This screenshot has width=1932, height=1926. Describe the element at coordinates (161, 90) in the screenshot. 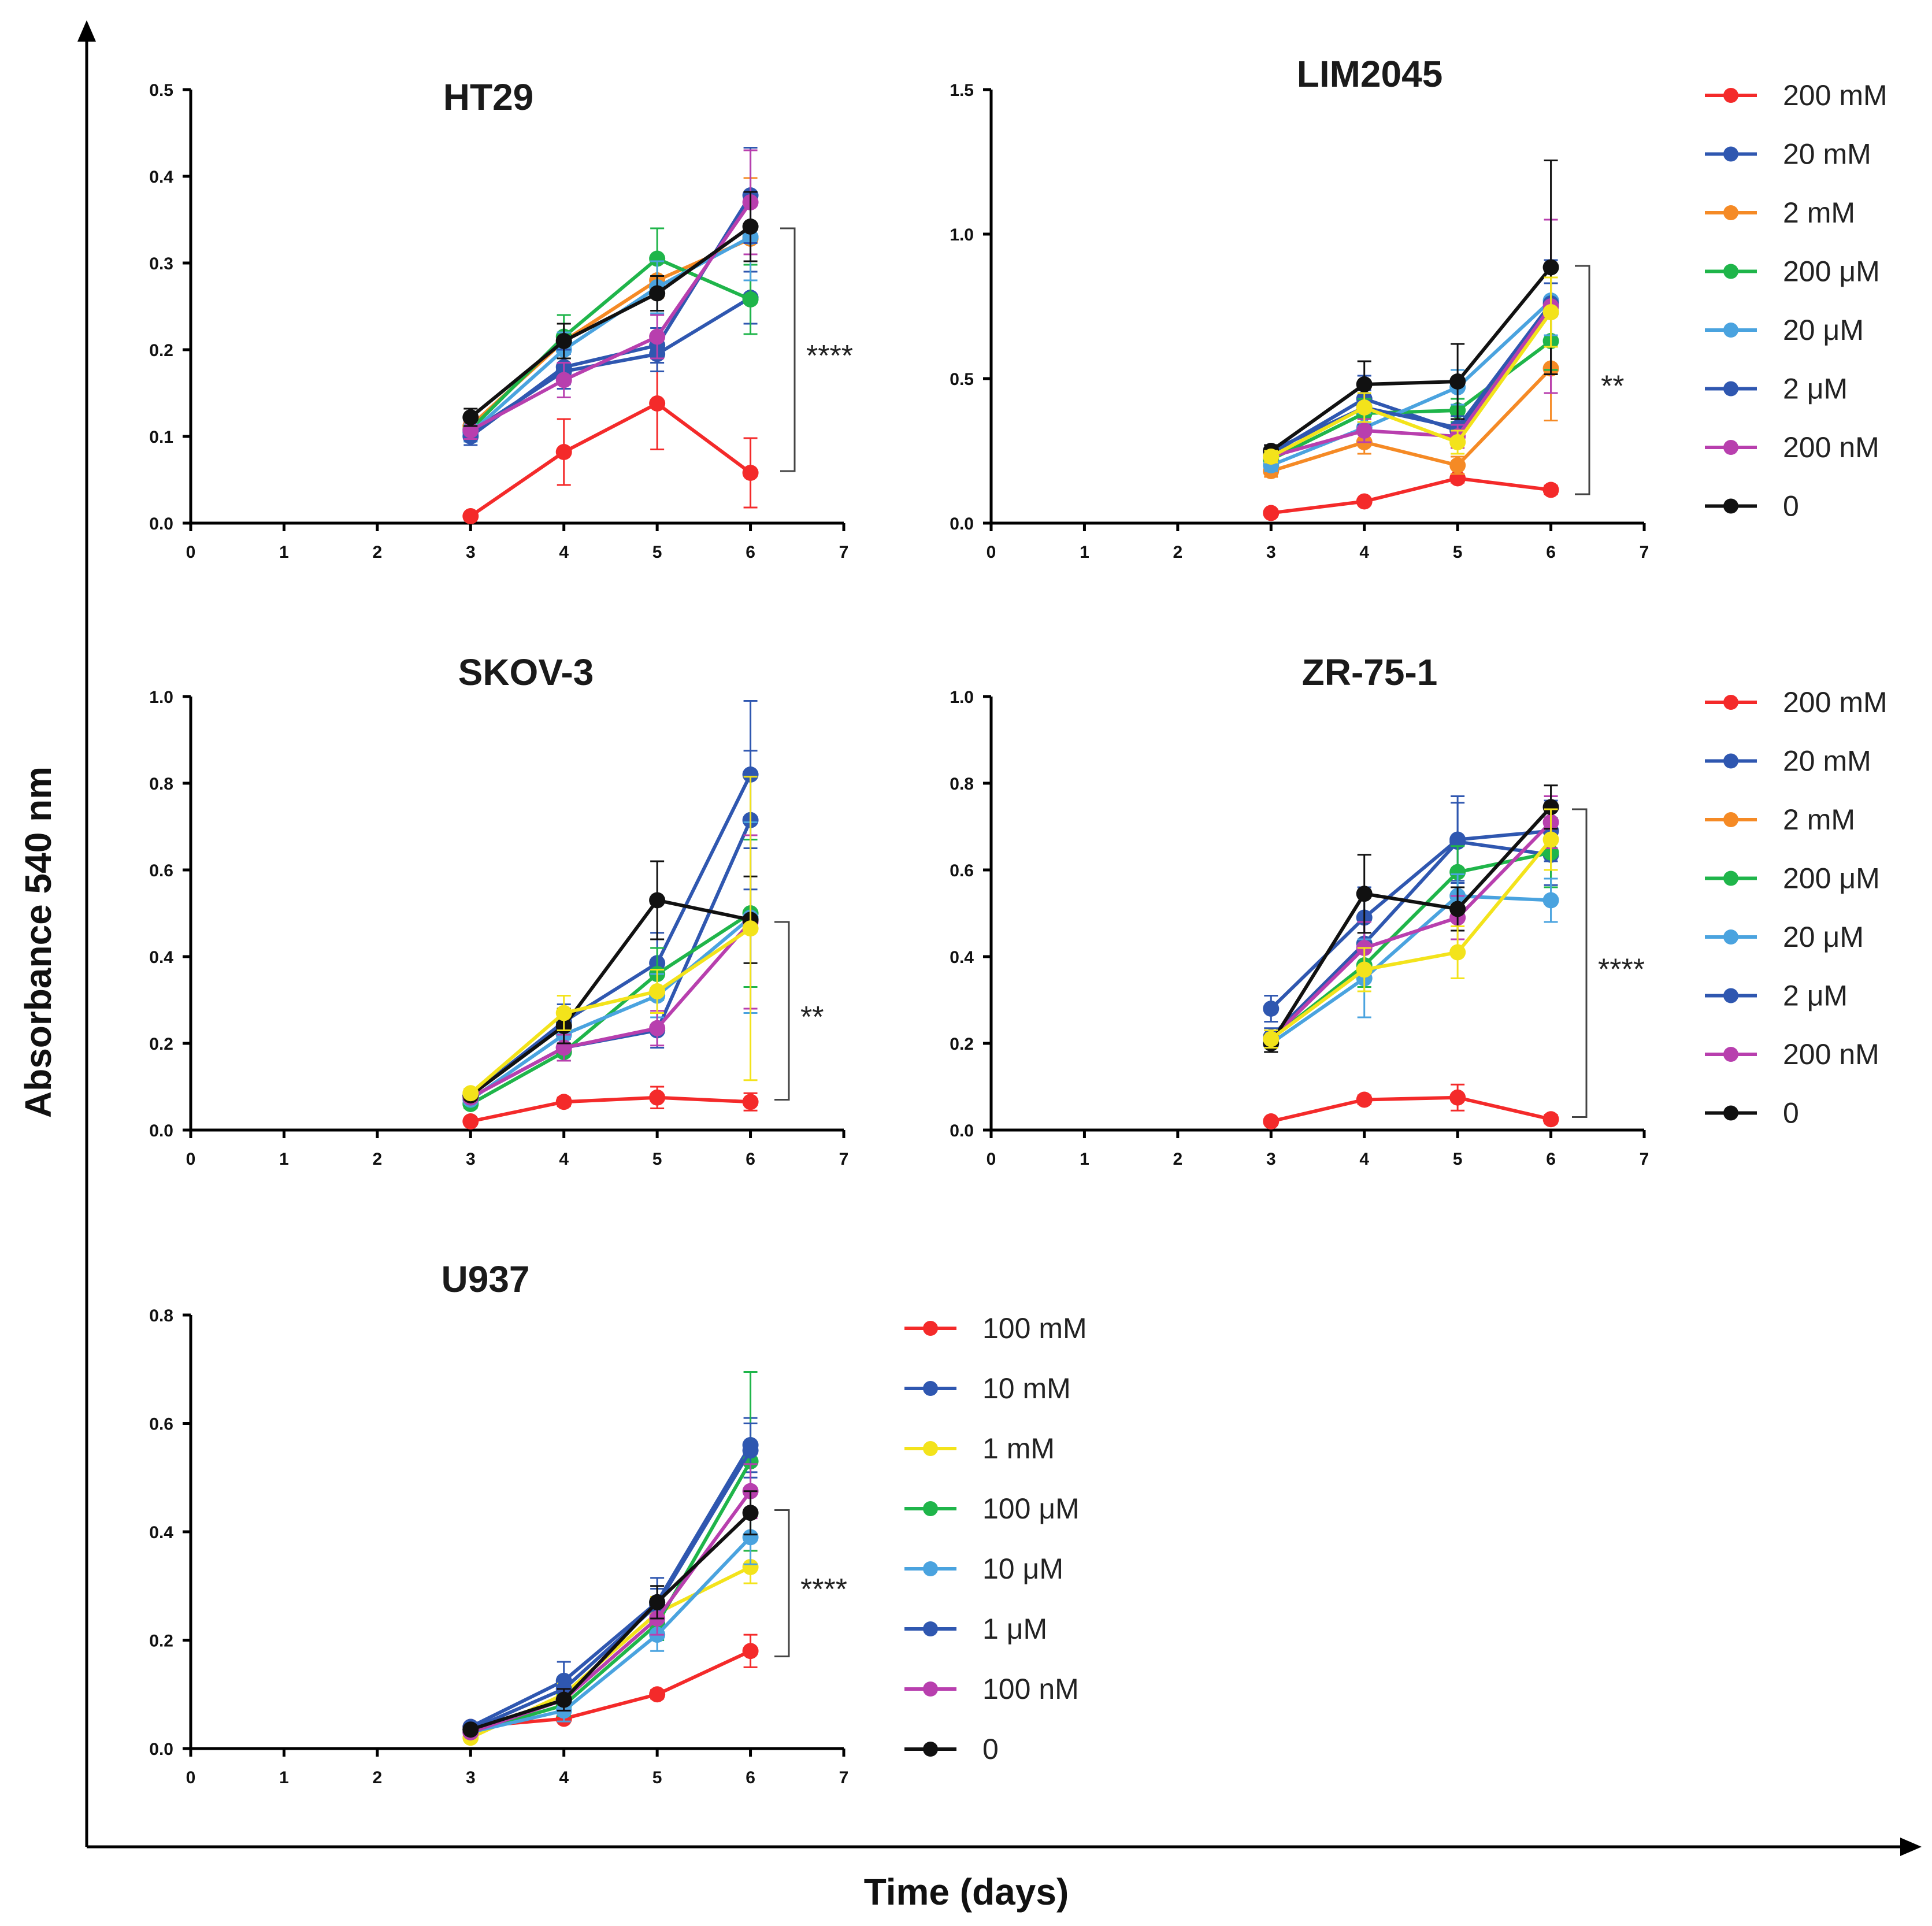

I see `y-tick-label: 0.5` at that location.